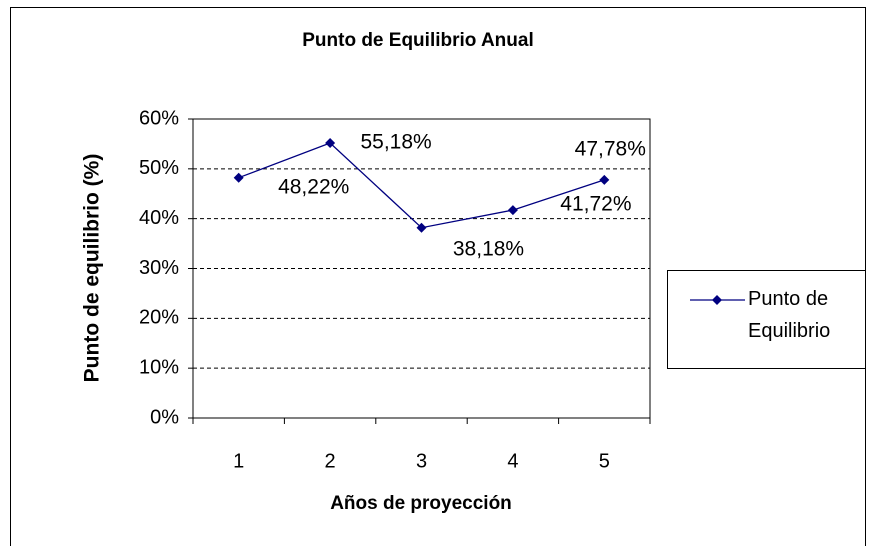 This screenshot has width=871, height=546. Describe the element at coordinates (238, 461) in the screenshot. I see `x-tick-label: 1` at that location.